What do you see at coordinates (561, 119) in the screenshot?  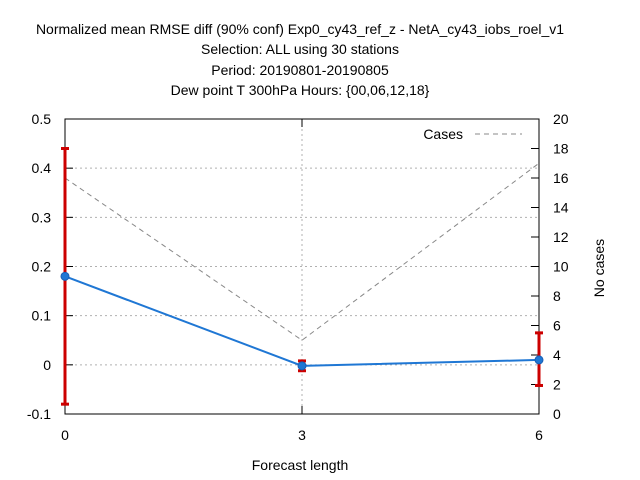 I see `y-right-tick-label-10: 20` at bounding box center [561, 119].